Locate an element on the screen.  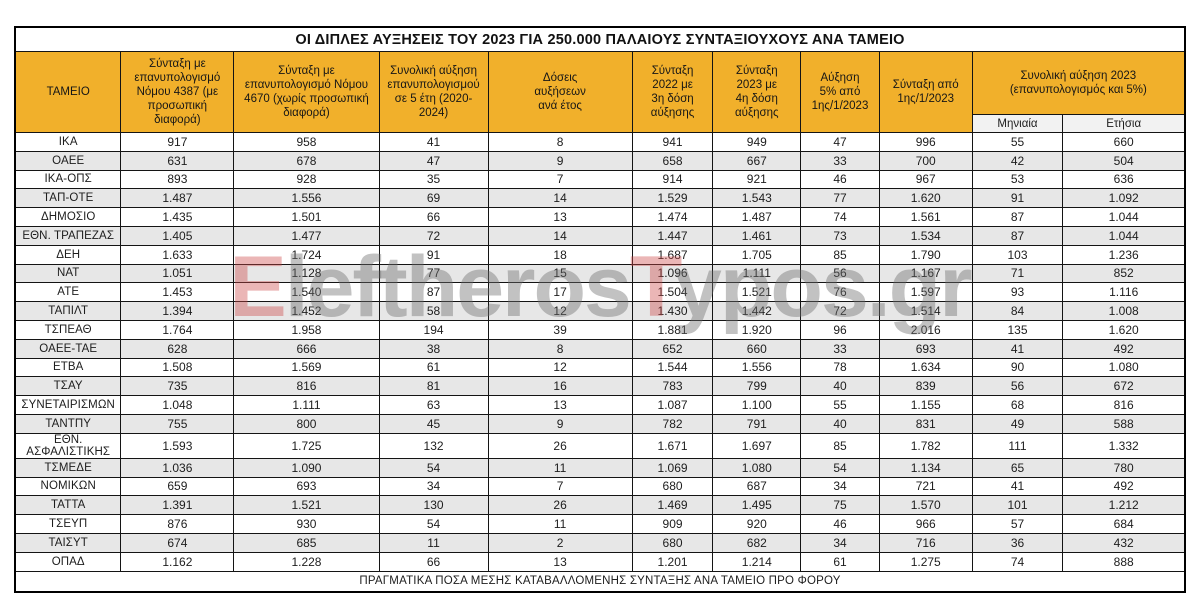
value-cell: 1.570 is located at coordinates (925, 505).